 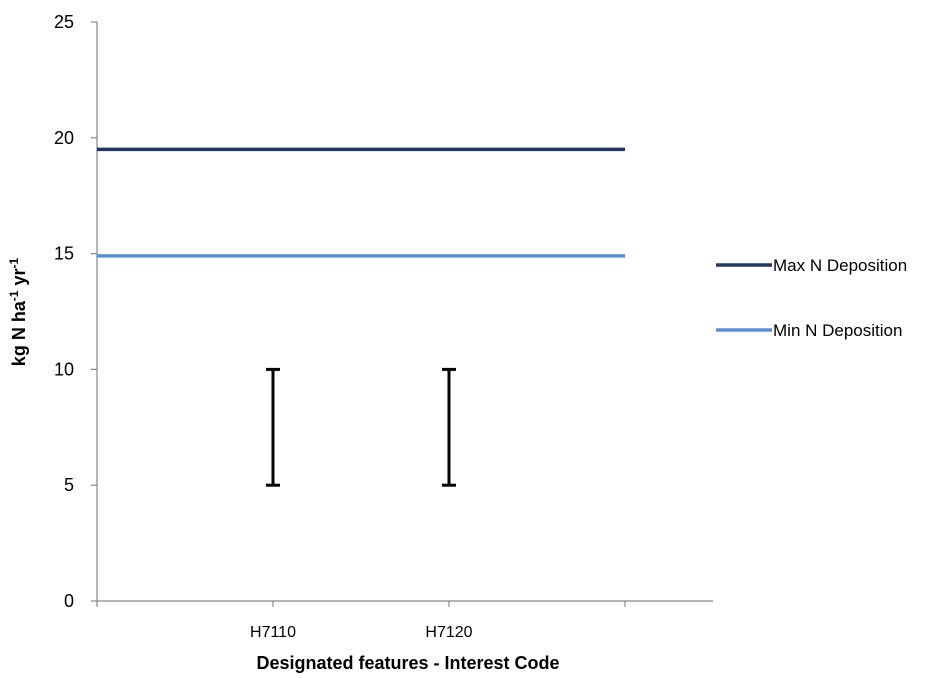 I want to click on x-tick-label: H7120, so click(x=448, y=632).